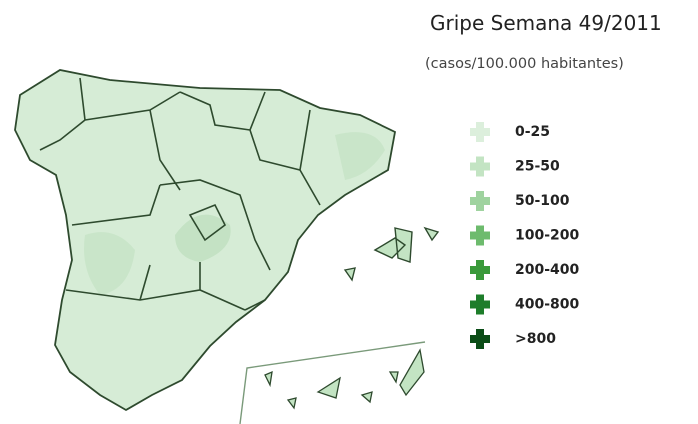 Image resolution: width=698 pixels, height=424 pixels. I want to click on legend-label: 100-200, so click(547, 236).